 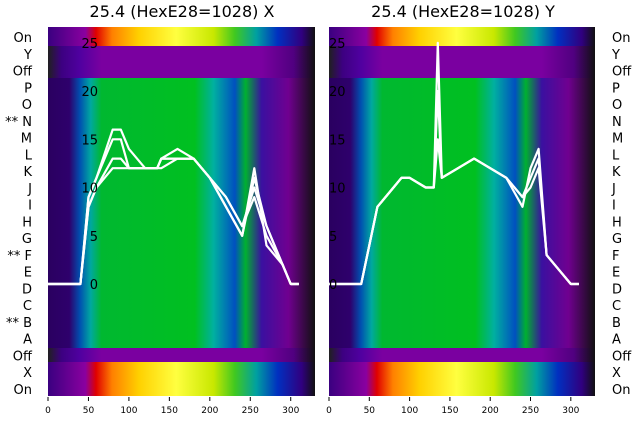 I want to click on row-label: N, so click(x=617, y=122).